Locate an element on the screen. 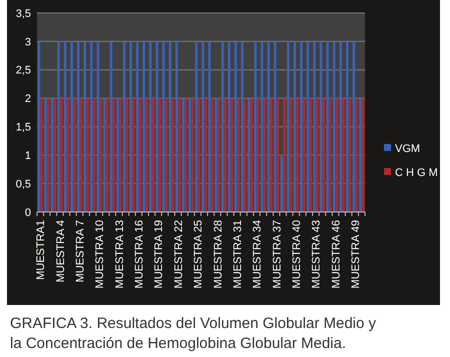 The height and width of the screenshot is (357, 450). x-tick-label: MUESTRA 16 is located at coordinates (140, 254).